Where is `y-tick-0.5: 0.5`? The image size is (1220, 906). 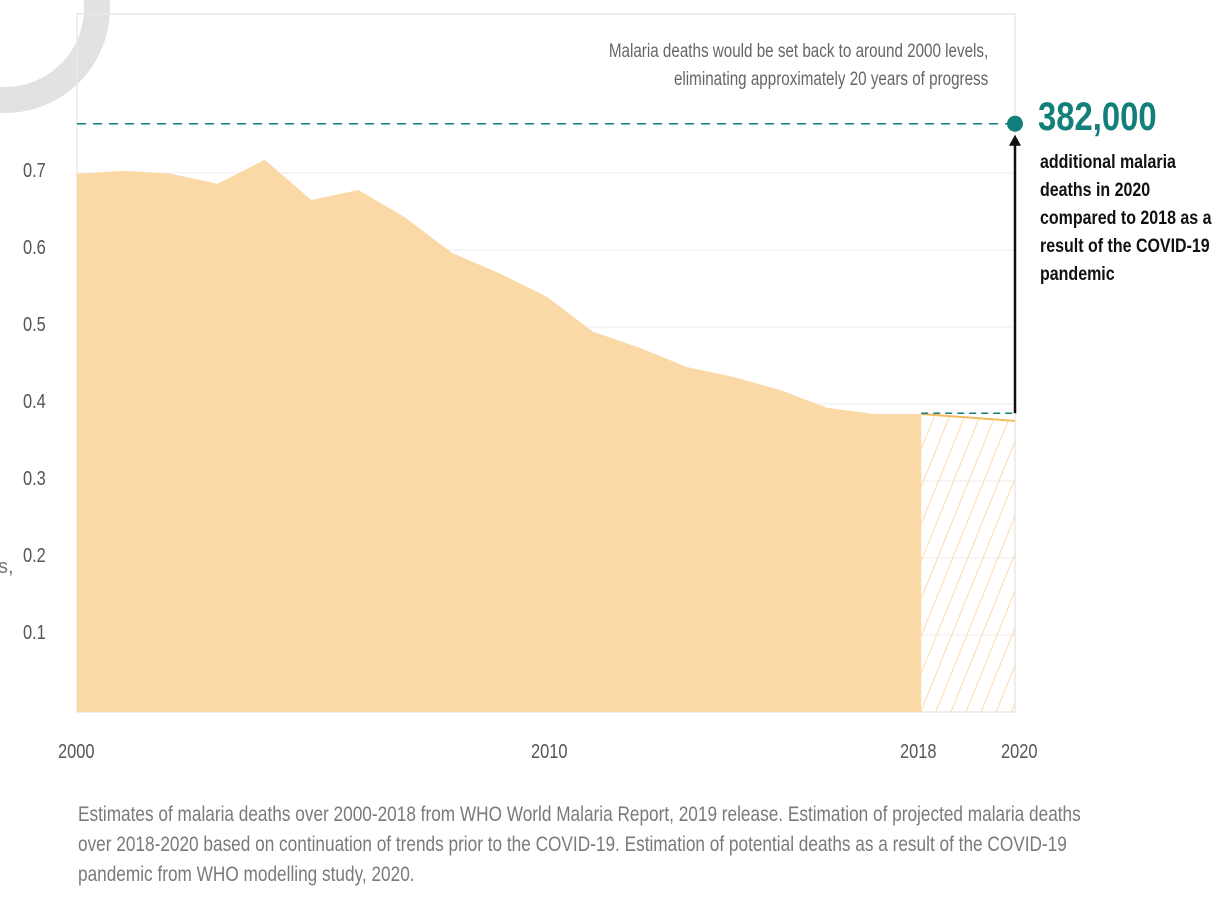 y-tick-0.5: 0.5 is located at coordinates (34, 325).